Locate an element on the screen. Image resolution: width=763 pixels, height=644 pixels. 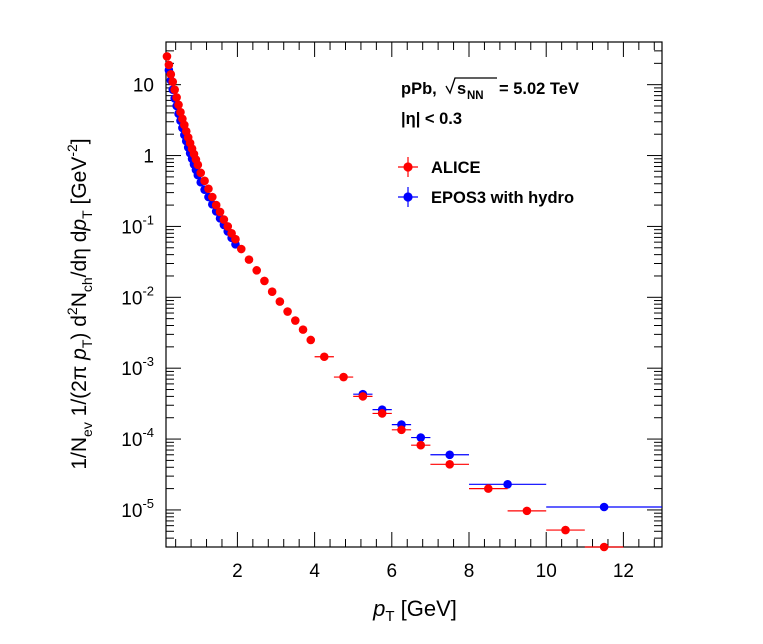
y-tick-label: 10⁻¹ is located at coordinates (137, 225).